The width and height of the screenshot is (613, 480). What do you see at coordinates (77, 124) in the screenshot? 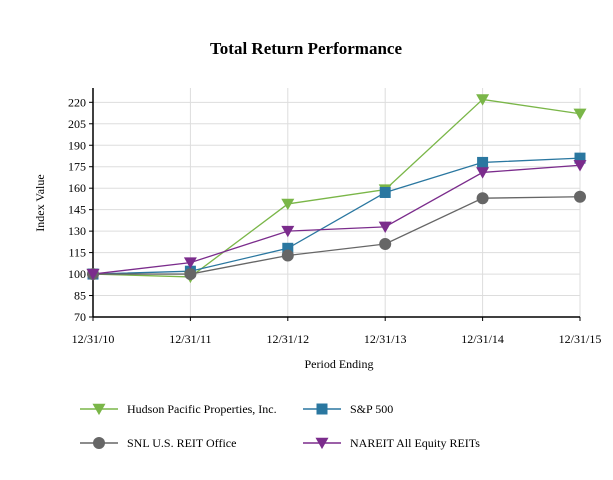
I see `y-tick-label: 205` at bounding box center [77, 124].